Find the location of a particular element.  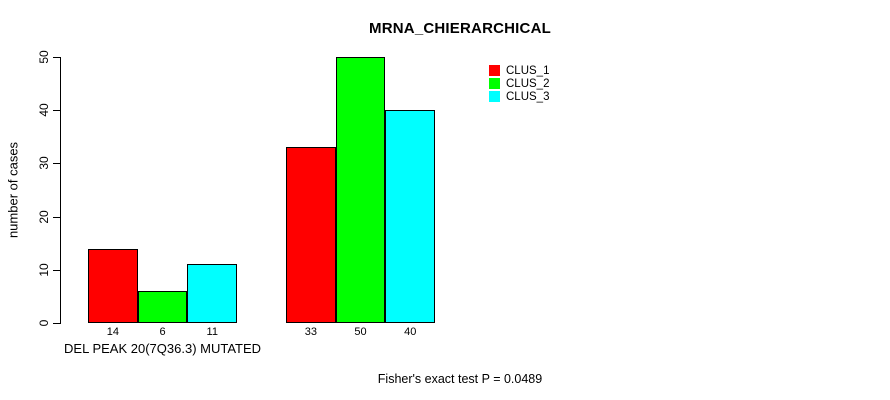

bar-value-label: 11 is located at coordinates (212, 332).